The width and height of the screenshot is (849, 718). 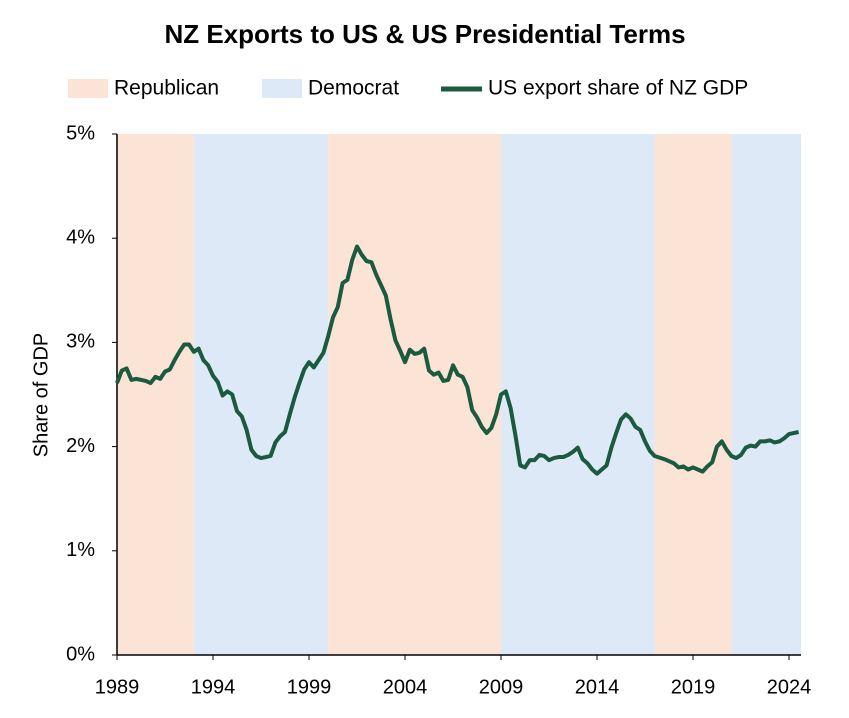 I want to click on legend-label: Democrat, so click(x=353, y=88).